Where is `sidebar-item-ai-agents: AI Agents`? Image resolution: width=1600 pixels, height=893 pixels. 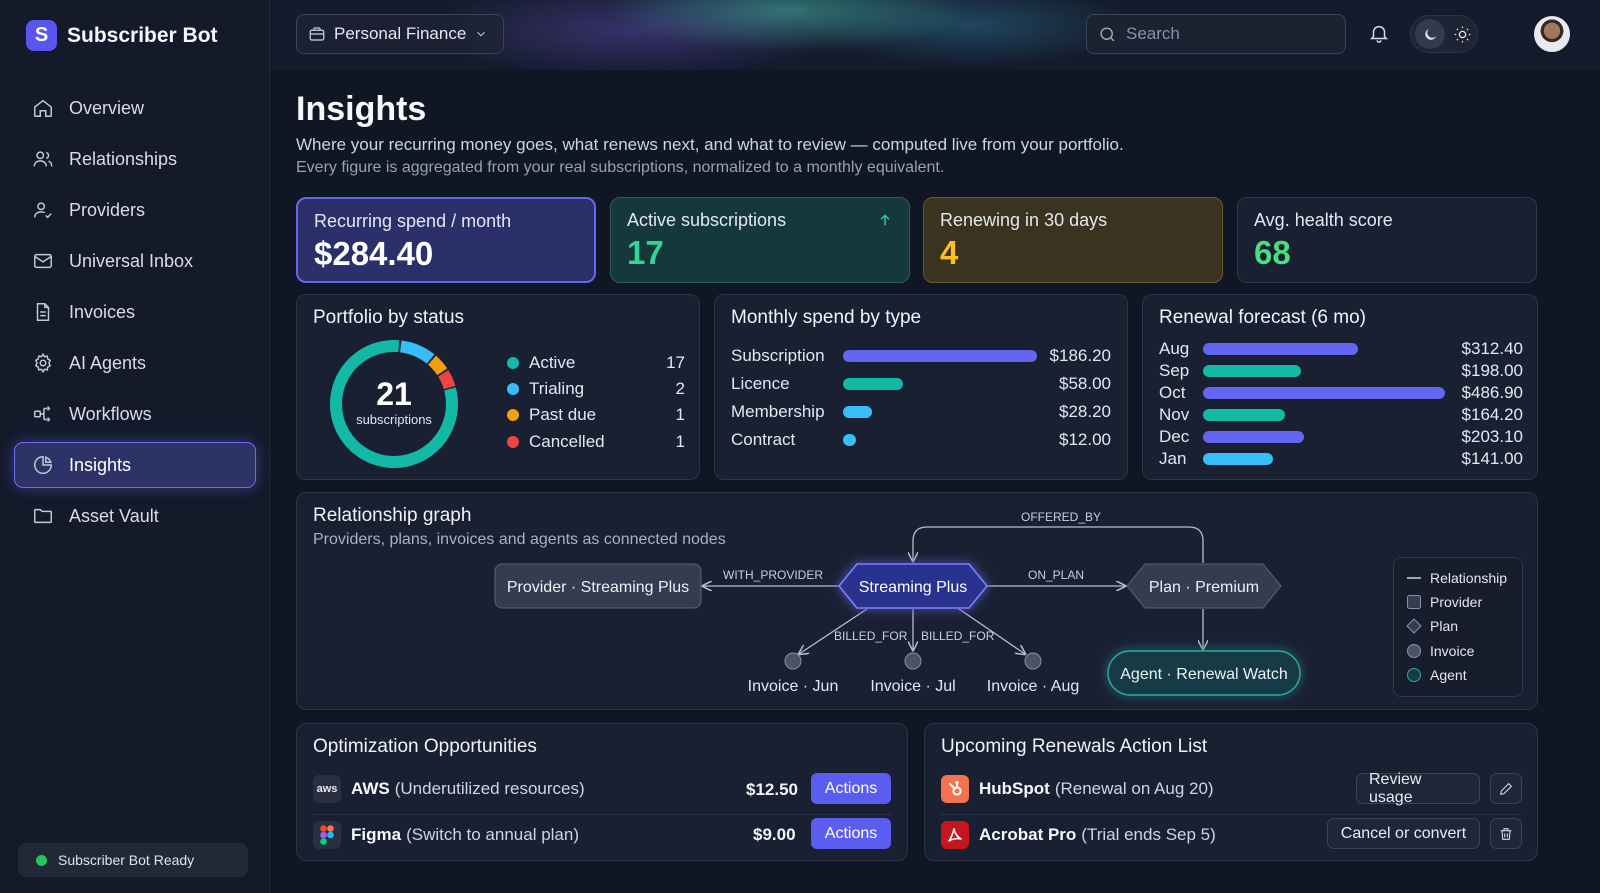
sidebar-item-ai-agents: AI Agents is located at coordinates (135, 363).